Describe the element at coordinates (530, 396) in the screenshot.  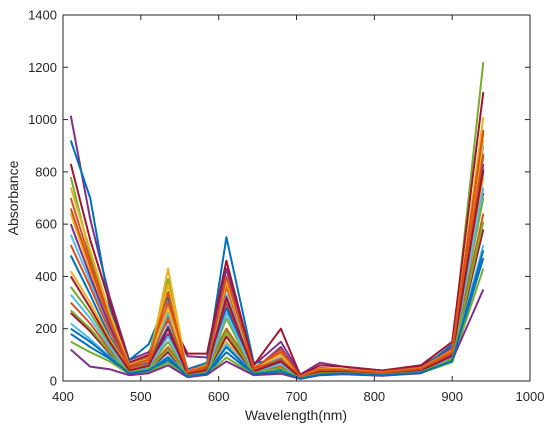
I see `x-tick-label: 1000` at that location.